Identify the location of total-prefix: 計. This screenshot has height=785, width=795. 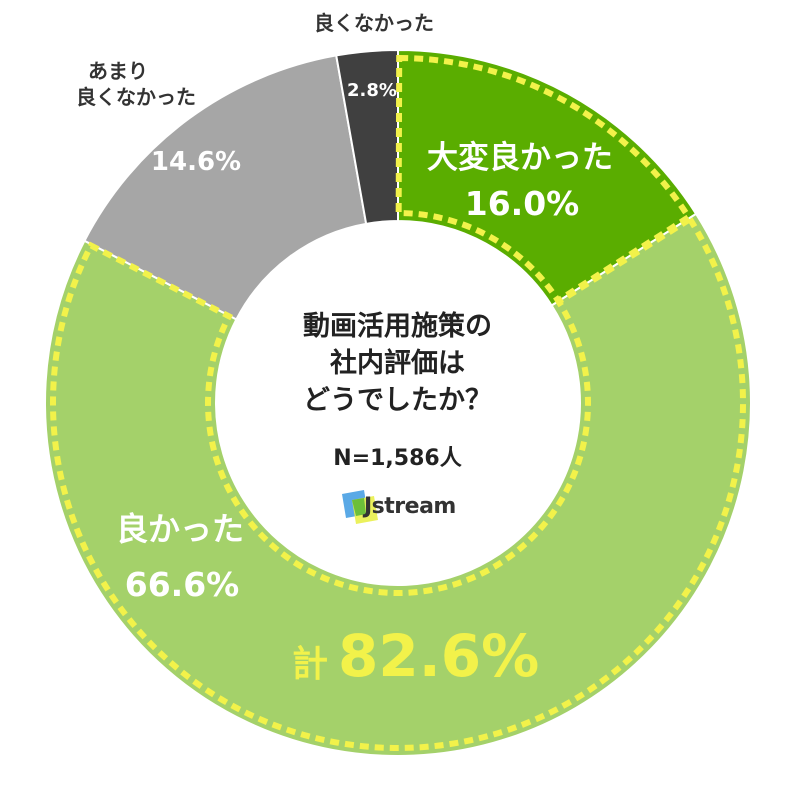
(310, 664).